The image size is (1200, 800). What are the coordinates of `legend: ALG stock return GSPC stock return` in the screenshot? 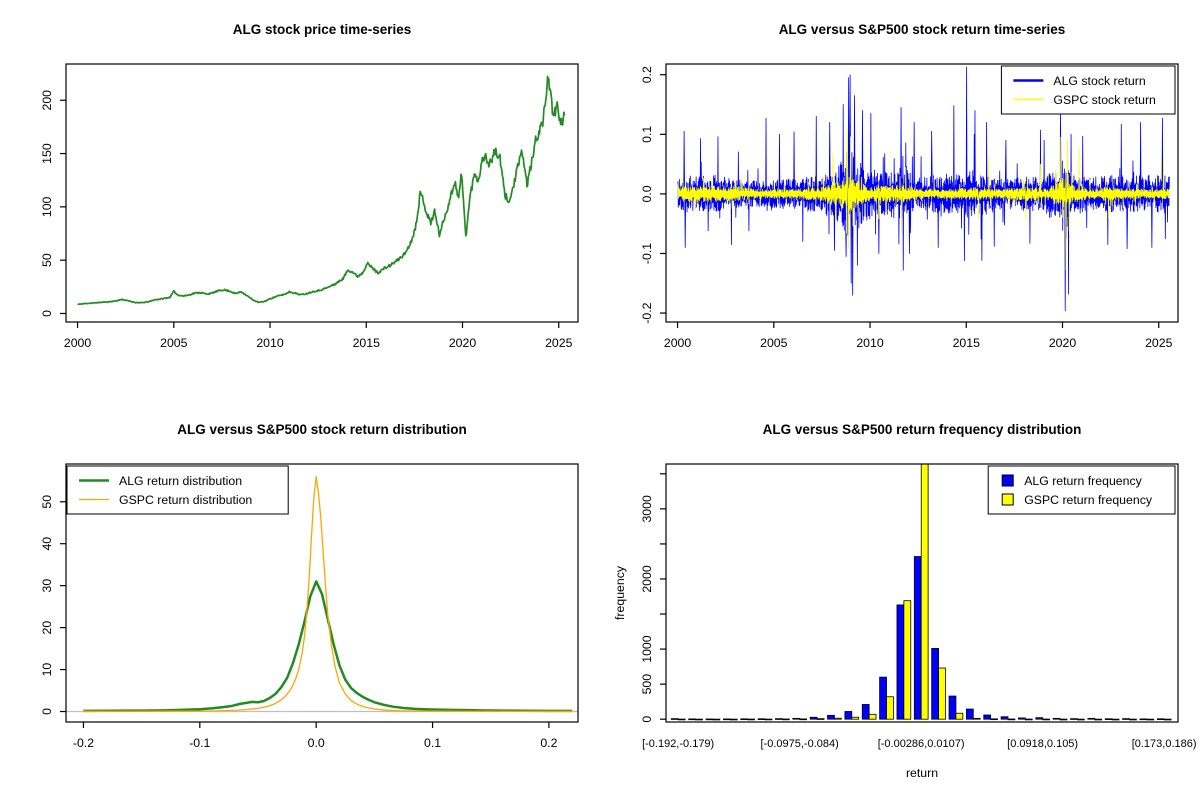 It's located at (1088, 90).